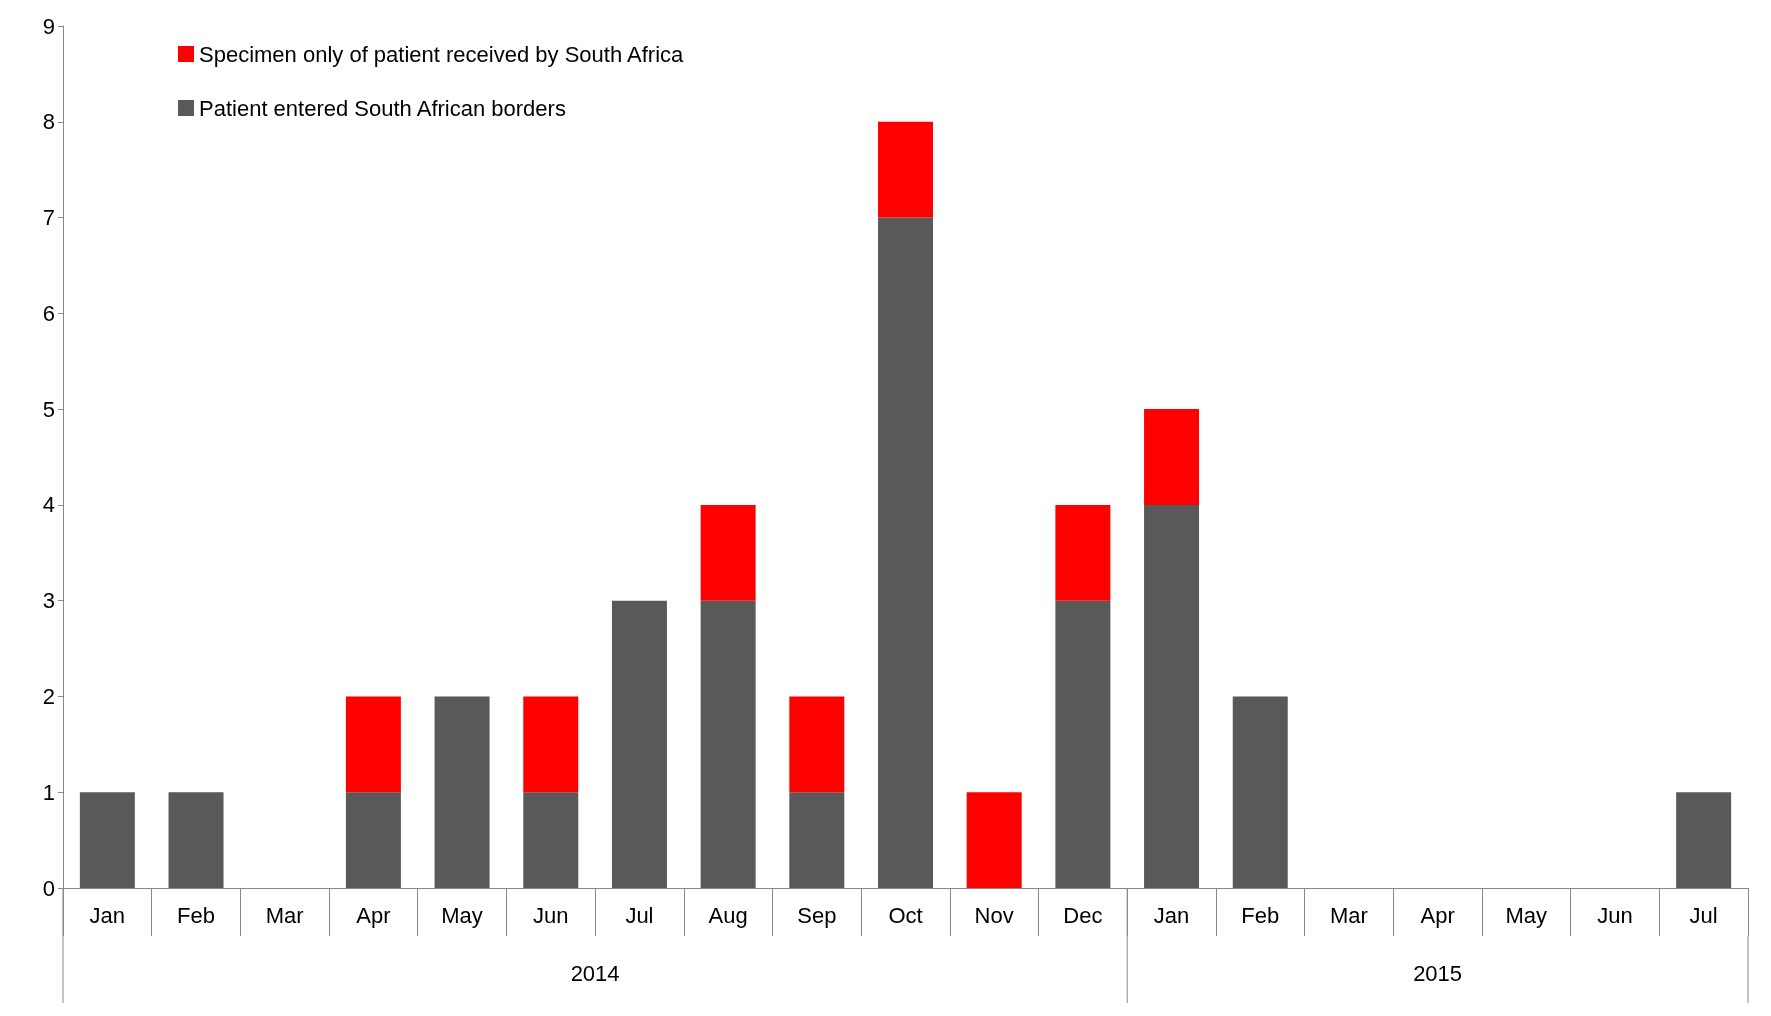 This screenshot has width=1771, height=1016. I want to click on text: 2014, so click(595, 973).